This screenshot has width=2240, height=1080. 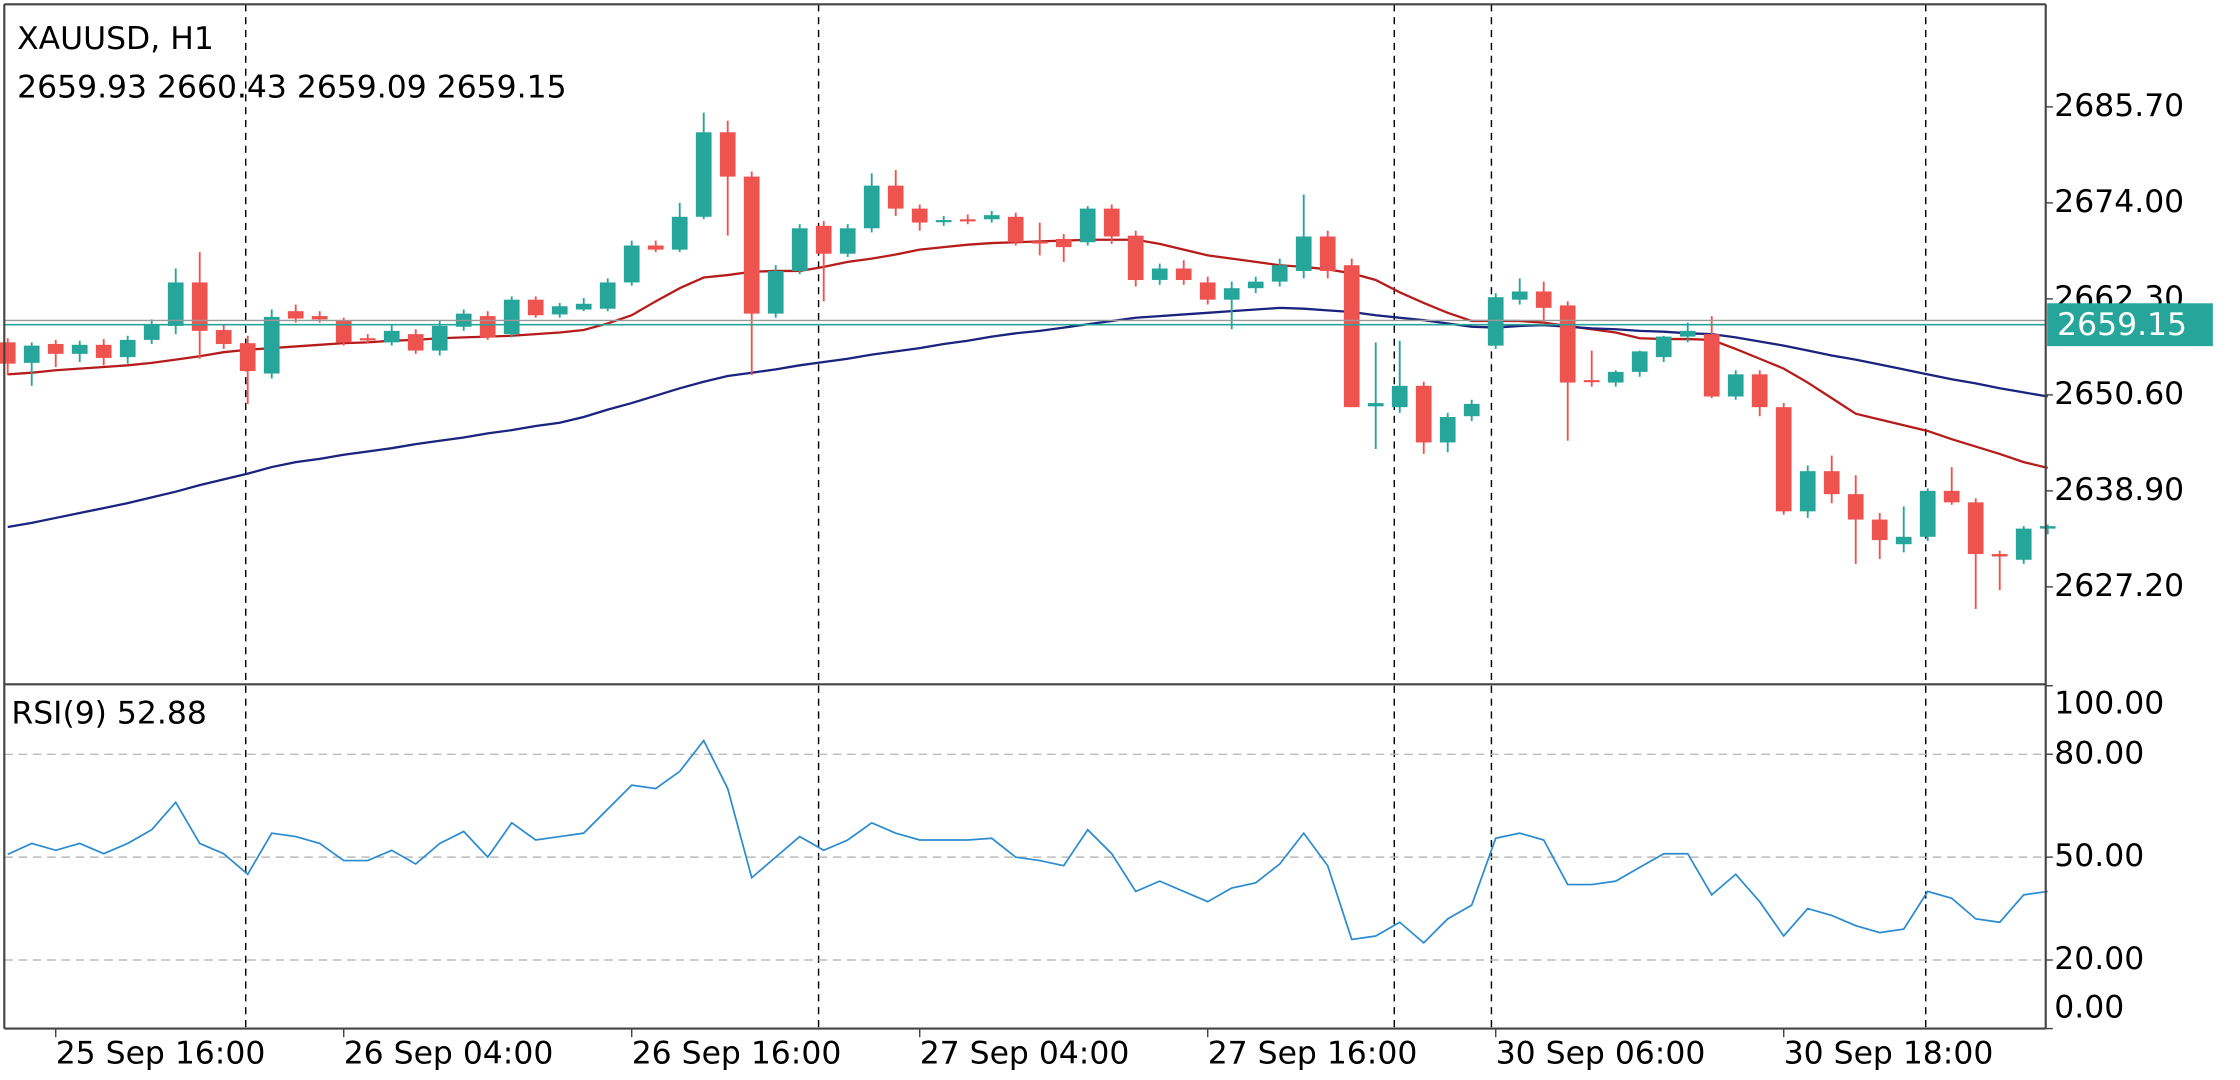 What do you see at coordinates (1313, 1053) in the screenshot?
I see `x-tick-label: 27 Sep 16:00` at bounding box center [1313, 1053].